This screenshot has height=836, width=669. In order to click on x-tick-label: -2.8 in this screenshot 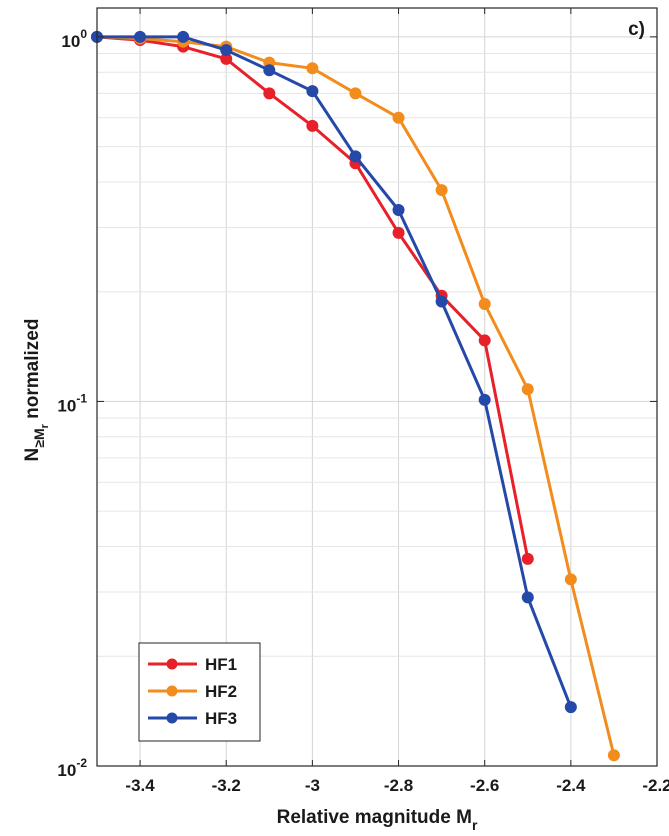, I will do `click(398, 785)`.